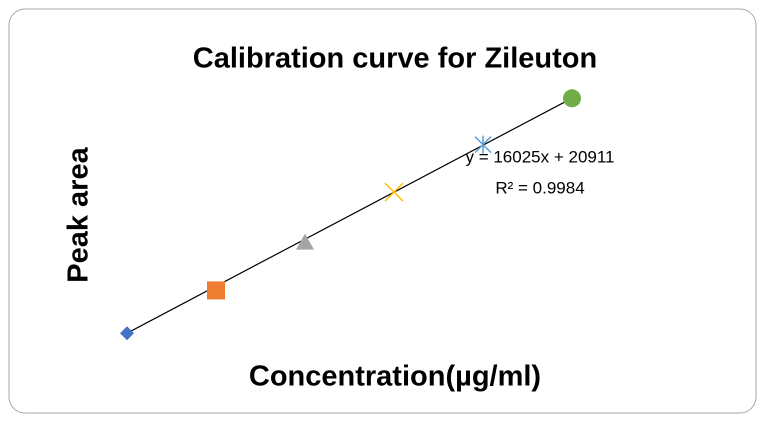 The width and height of the screenshot is (765, 427). Describe the element at coordinates (395, 59) in the screenshot. I see `chart-title: Calibration curve for Zileuton` at that location.